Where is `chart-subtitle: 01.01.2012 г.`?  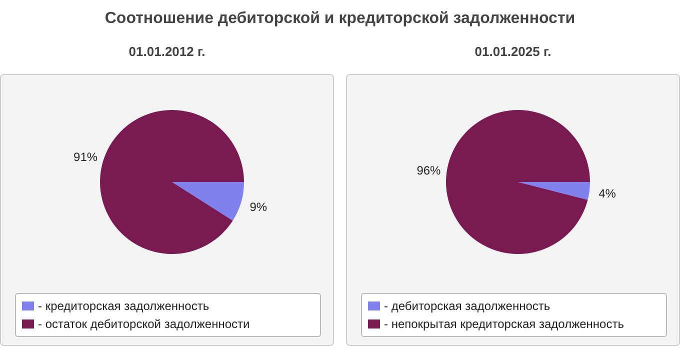
chart-subtitle: 01.01.2012 г. is located at coordinates (167, 52).